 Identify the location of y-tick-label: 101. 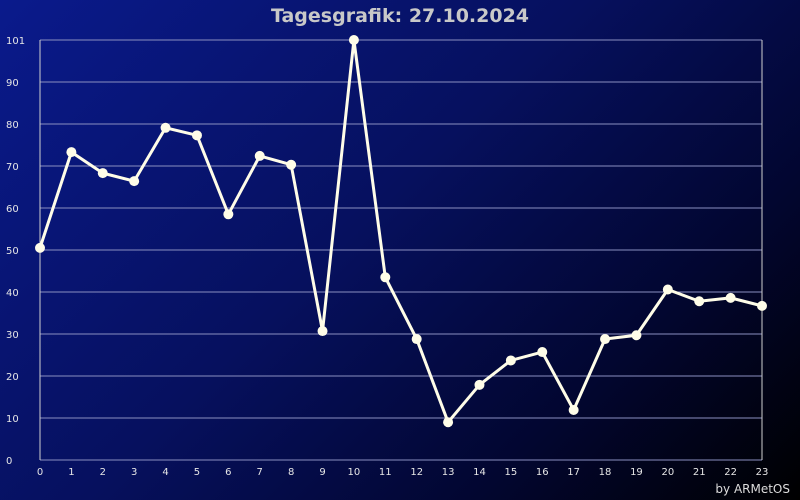
(15, 41).